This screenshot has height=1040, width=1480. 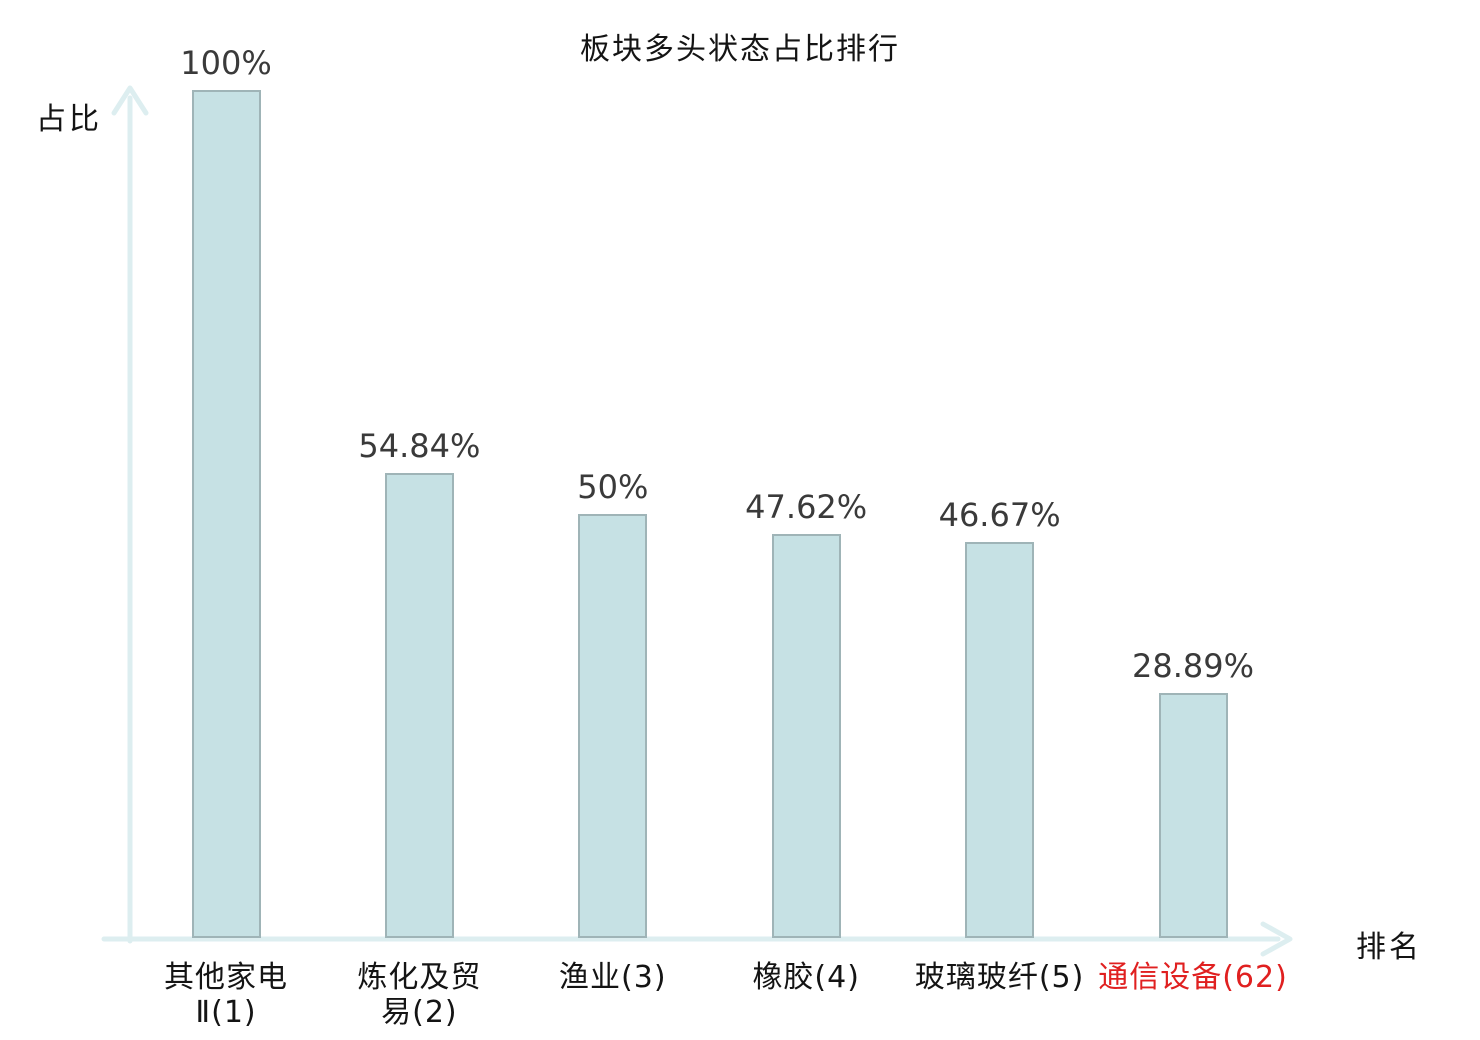 I want to click on category-label: 渔业(3), so click(x=613, y=977).